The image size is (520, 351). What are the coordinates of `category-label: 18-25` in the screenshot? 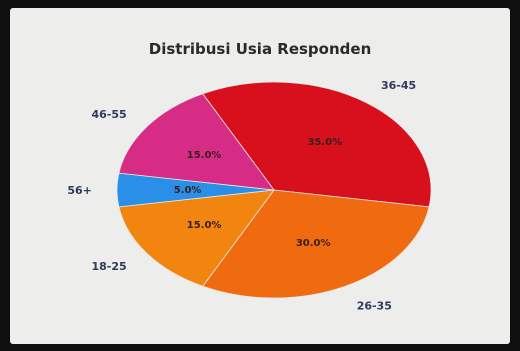 It's located at (109, 266).